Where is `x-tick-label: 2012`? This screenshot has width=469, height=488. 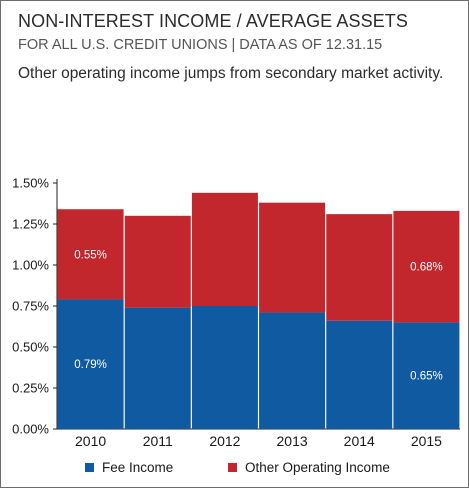 x-tick-label: 2012 is located at coordinates (224, 441).